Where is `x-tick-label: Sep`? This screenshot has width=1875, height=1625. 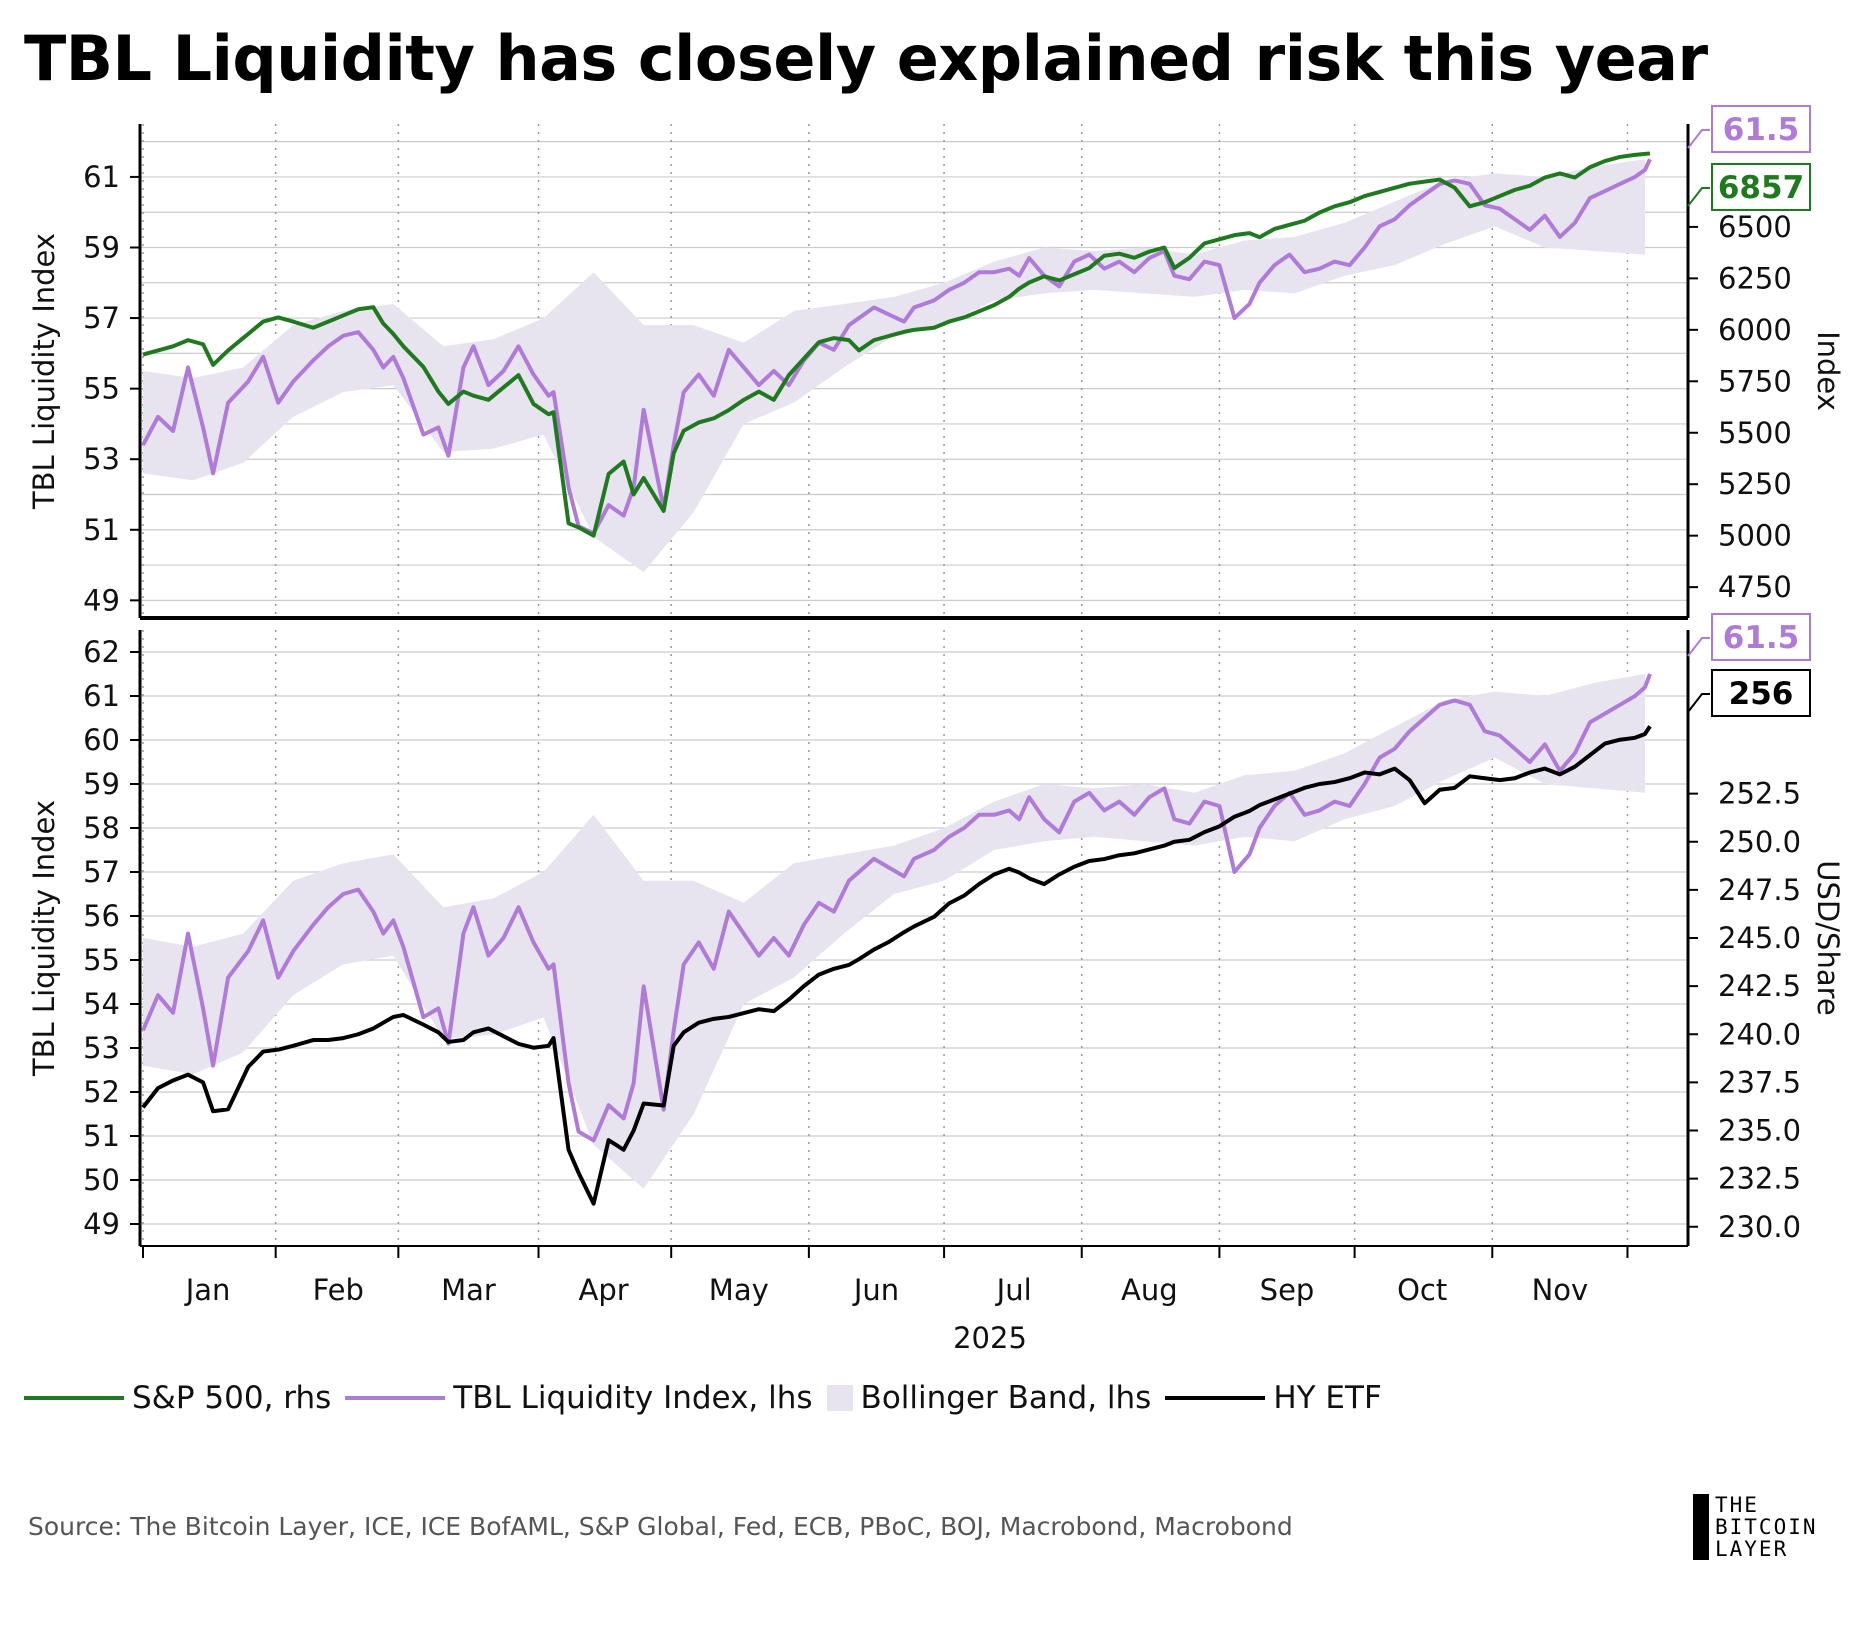
x-tick-label: Sep is located at coordinates (1287, 1290).